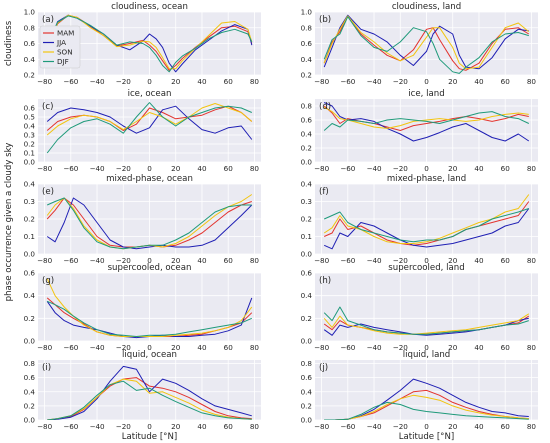  I want to click on panel-title: ice, ocean, so click(150, 94).